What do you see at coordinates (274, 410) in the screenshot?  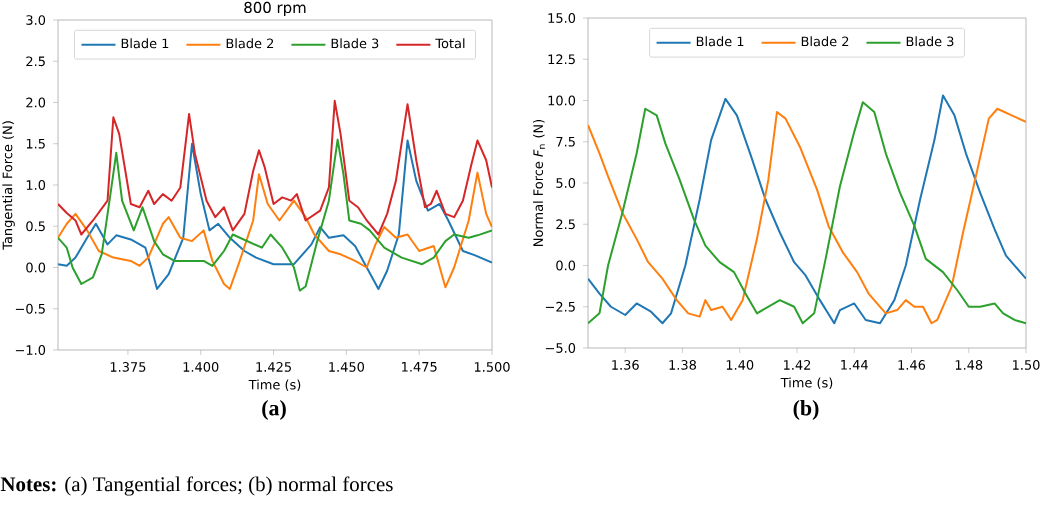 I see `text: (a)` at bounding box center [274, 410].